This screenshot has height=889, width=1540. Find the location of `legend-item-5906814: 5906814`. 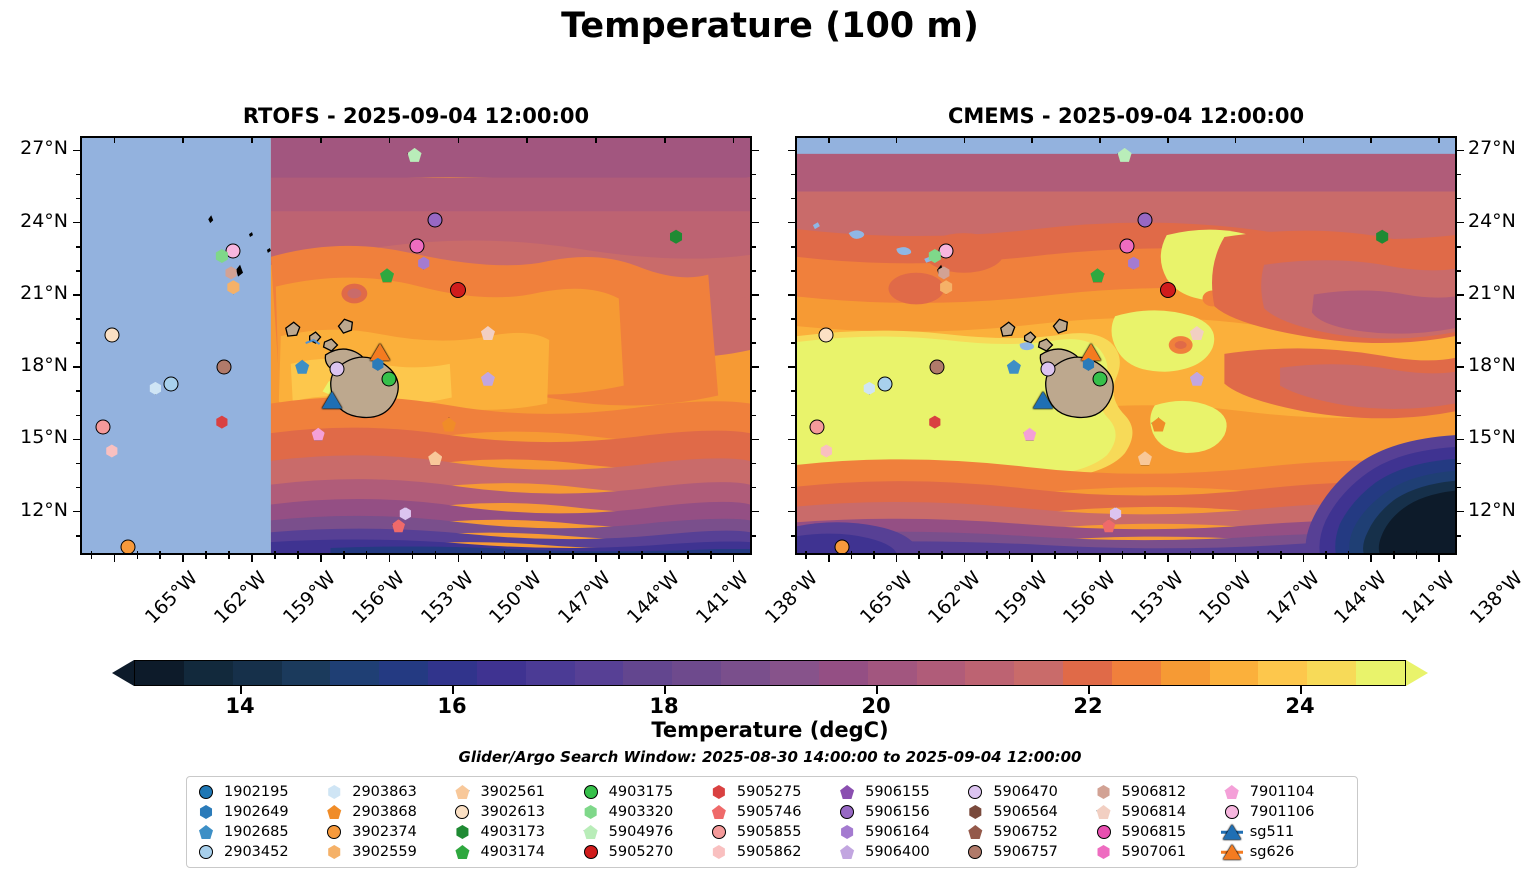

legend-item-5906814: 5906814 is located at coordinates (1157, 812).